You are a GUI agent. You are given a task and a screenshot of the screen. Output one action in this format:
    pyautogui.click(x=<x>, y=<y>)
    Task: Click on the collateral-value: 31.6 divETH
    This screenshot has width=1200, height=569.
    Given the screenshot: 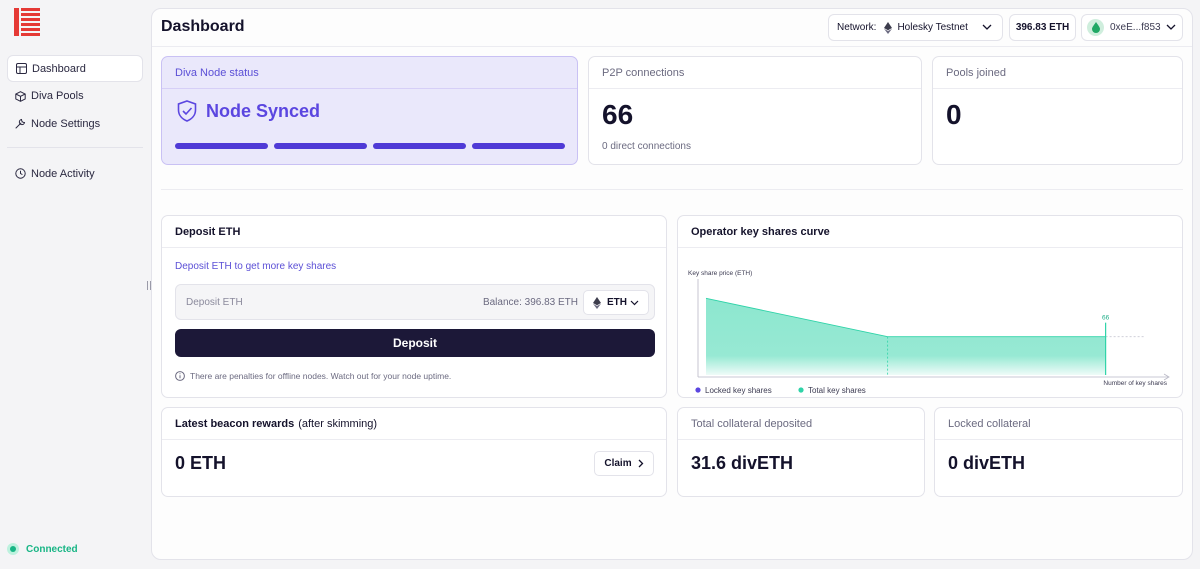 What is the action you would take?
    pyautogui.click(x=742, y=463)
    